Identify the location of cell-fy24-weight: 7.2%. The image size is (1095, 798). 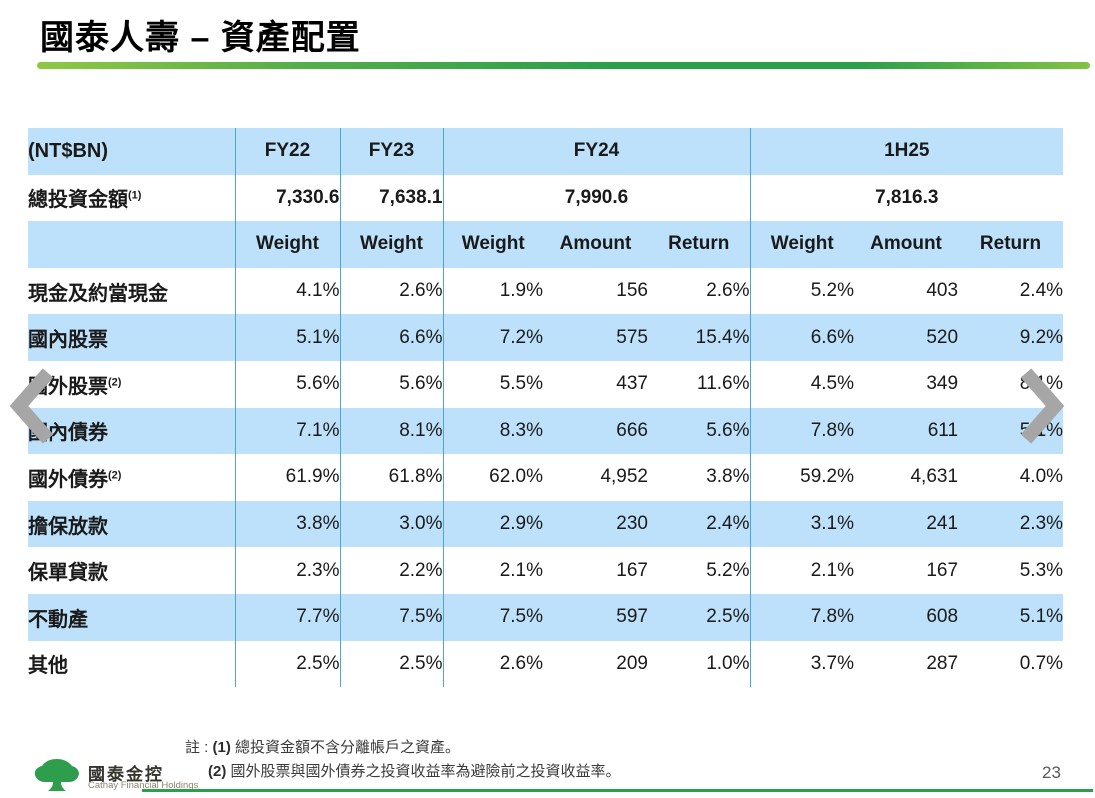
(521, 337).